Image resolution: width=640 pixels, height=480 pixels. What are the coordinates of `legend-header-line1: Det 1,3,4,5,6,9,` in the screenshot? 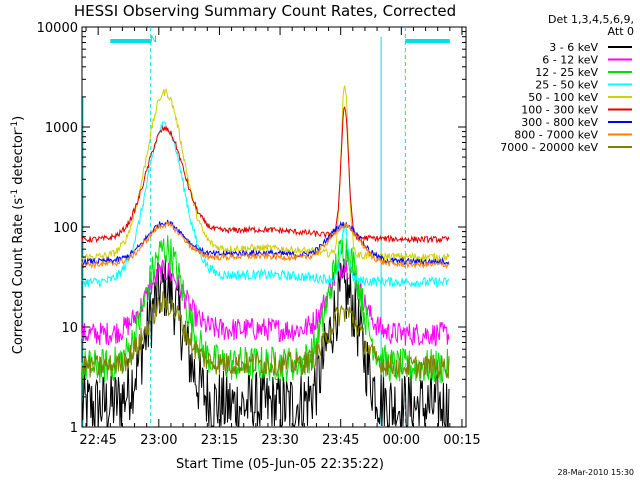 It's located at (591, 19).